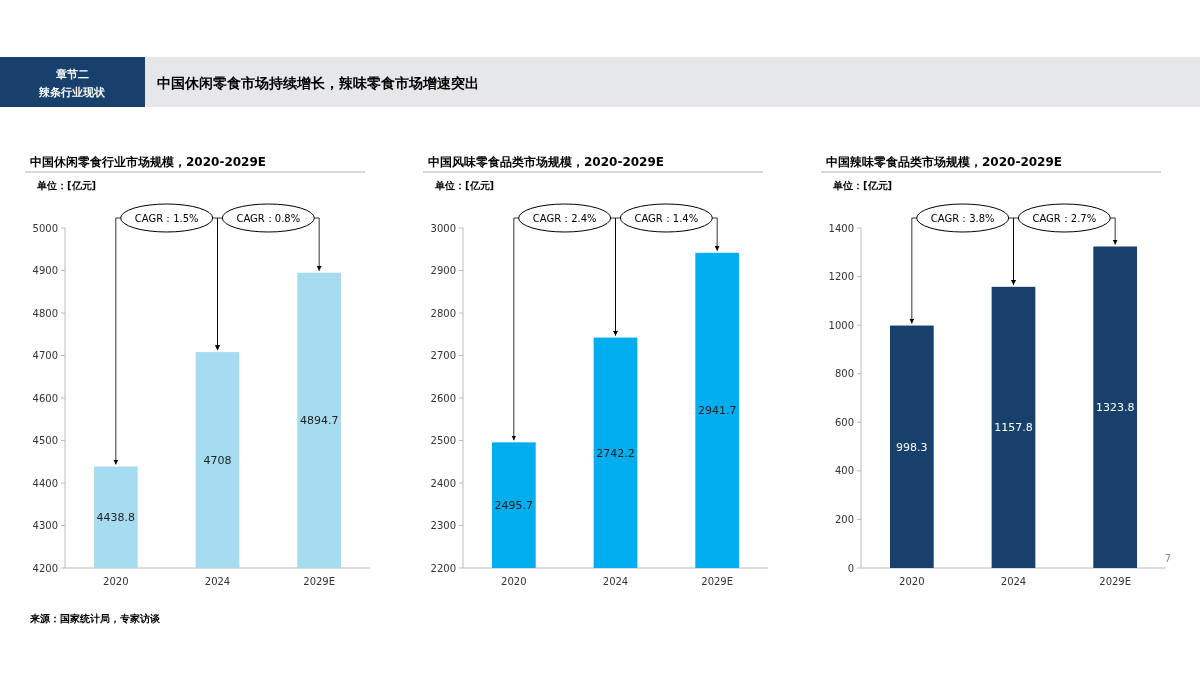 This screenshot has height=685, width=1200. I want to click on y-tick-label: 4500, so click(45, 440).